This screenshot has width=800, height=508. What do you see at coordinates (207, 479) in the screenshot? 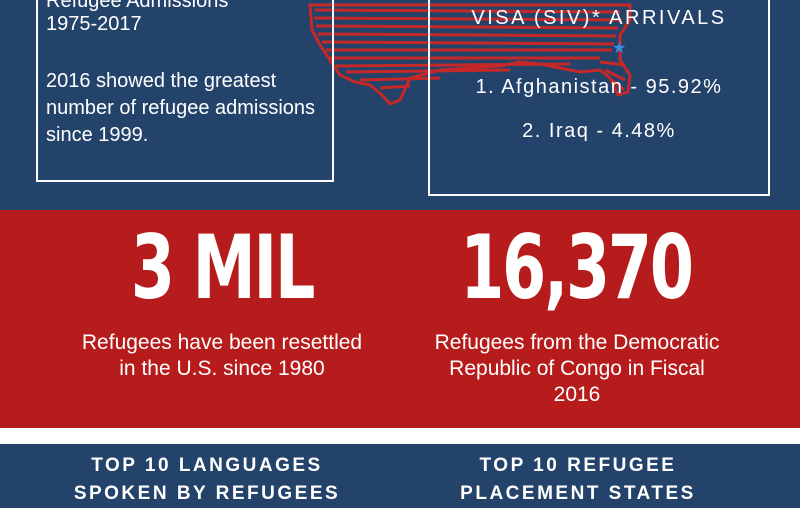
I see `languages-heading: TOP 10 LANGUAGES SPOKEN BY REFUGEES` at bounding box center [207, 479].